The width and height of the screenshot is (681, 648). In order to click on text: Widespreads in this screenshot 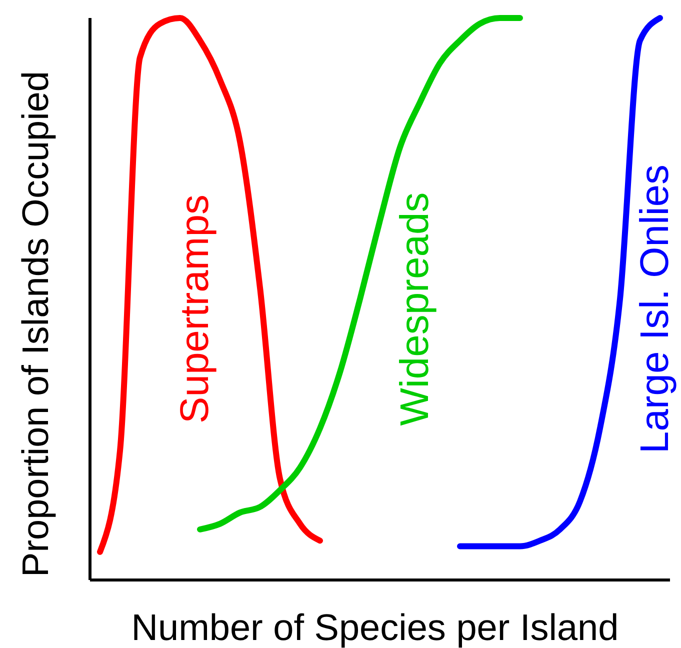, I will do `click(415, 309)`.